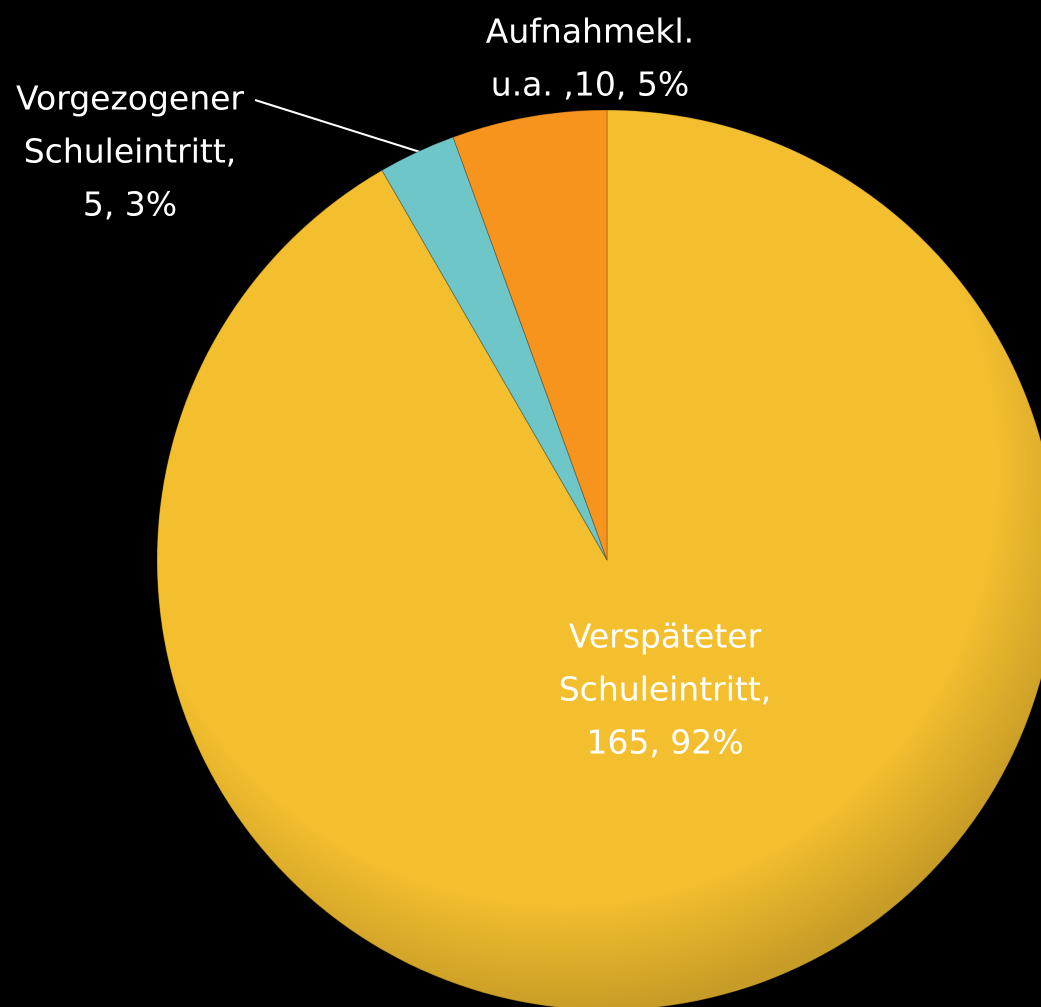 This screenshot has width=1041, height=1007. I want to click on slice-label: 165, 92%, so click(664, 742).